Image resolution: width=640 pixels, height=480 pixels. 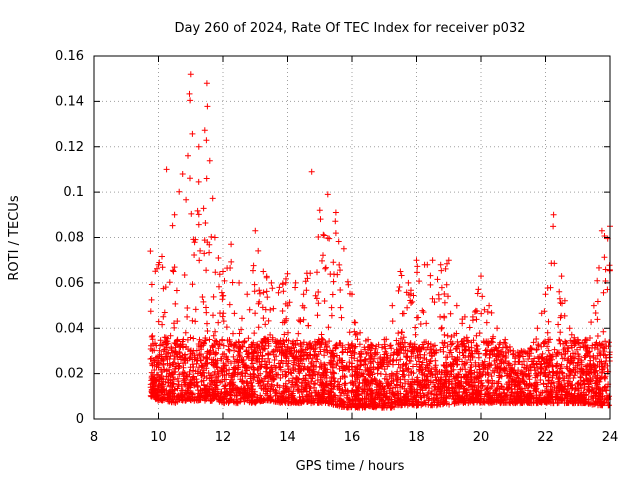 I want to click on y-tick-label: 0.1, so click(x=73, y=192).